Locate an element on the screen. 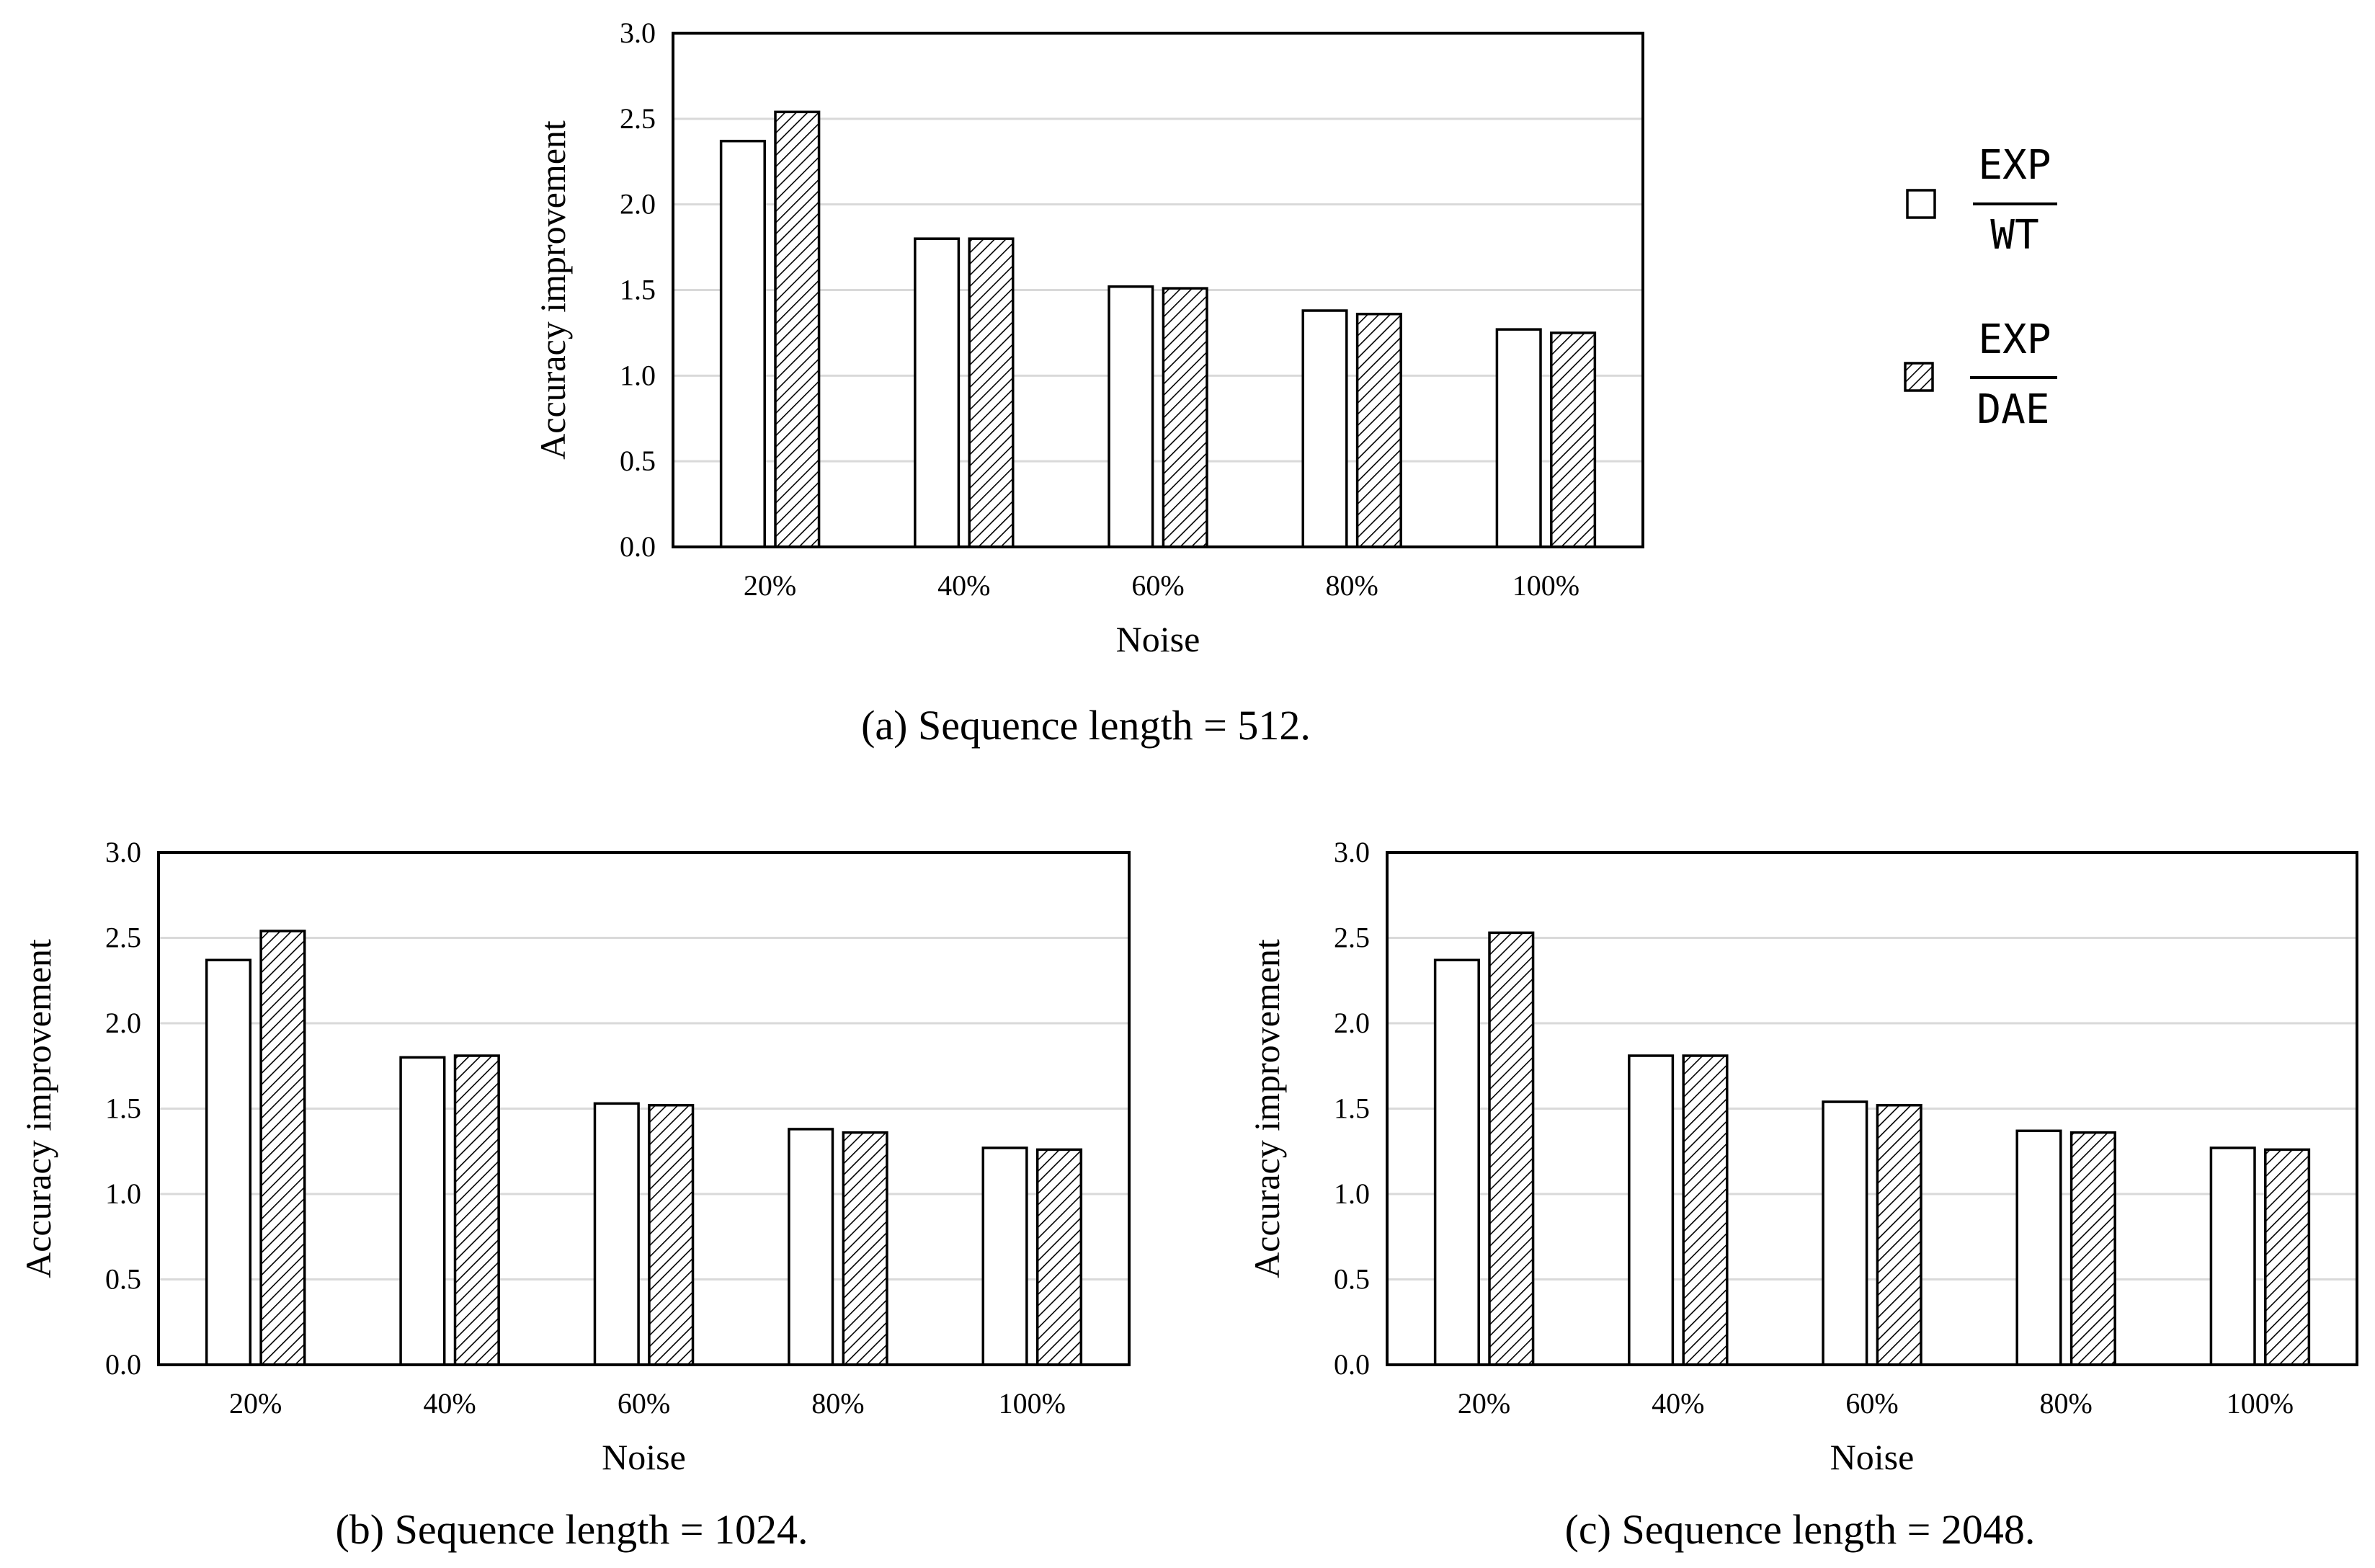 This screenshot has height=1568, width=2375. legend-denominator: DAE is located at coordinates (2013, 410).